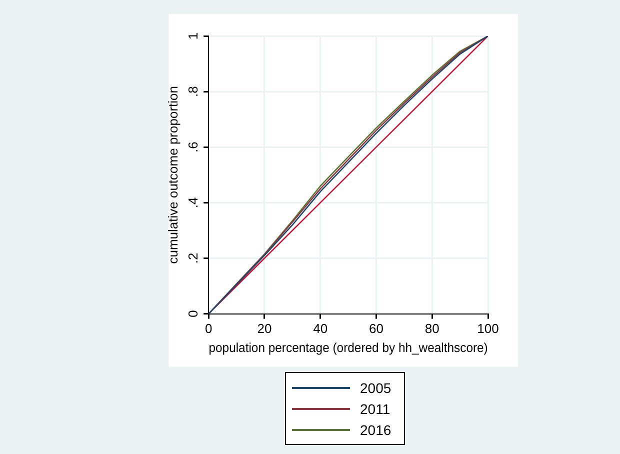  What do you see at coordinates (193, 91) in the screenshot?
I see `y-tick-label: .8` at bounding box center [193, 91].